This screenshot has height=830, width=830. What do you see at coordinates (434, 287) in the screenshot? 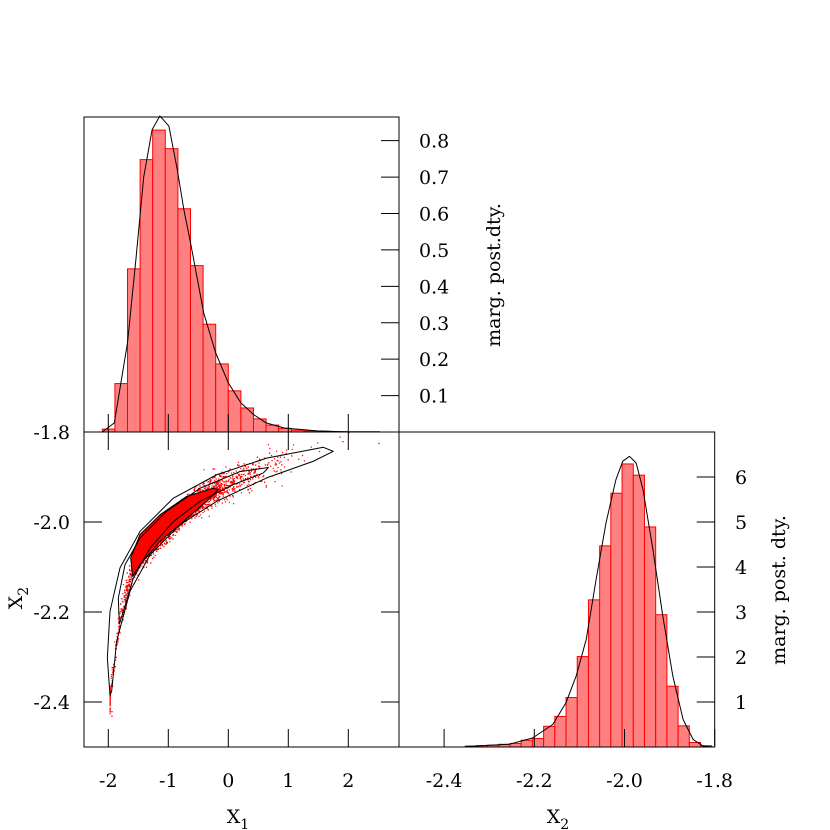
I see `x1-hist-ytick-label: 0.4` at bounding box center [434, 287].